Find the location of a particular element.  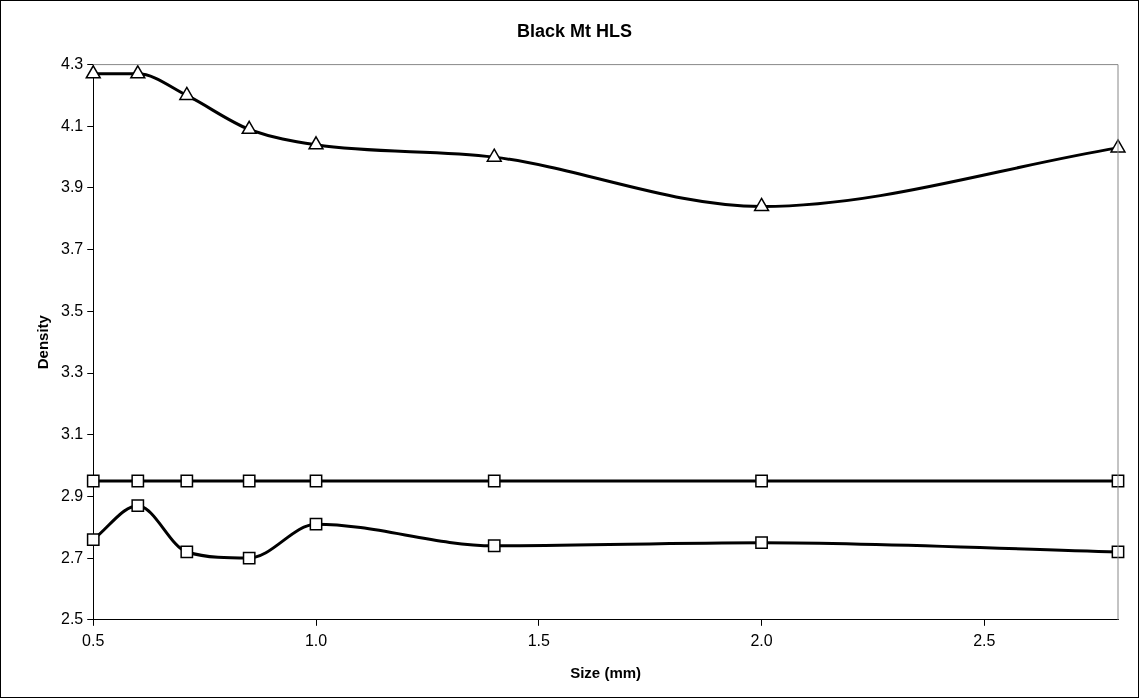

x-tick-label: 0.5 is located at coordinates (93, 640).